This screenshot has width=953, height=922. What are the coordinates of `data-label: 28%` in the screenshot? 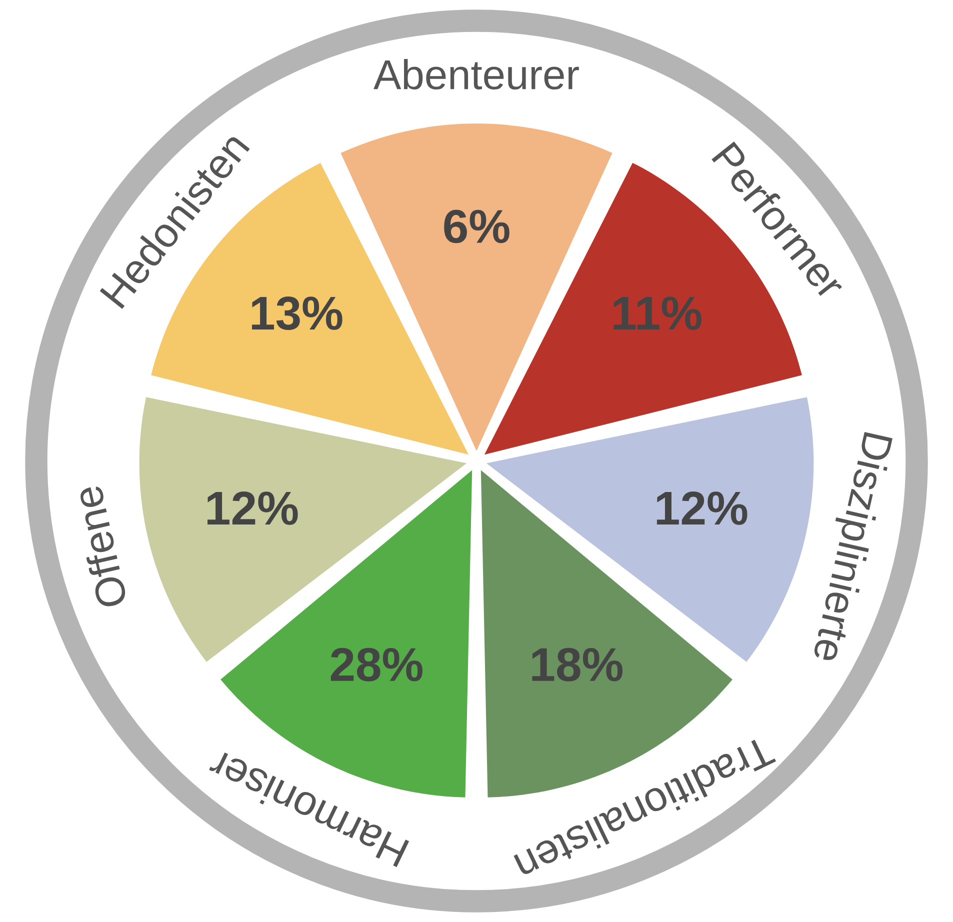 It's located at (376, 665).